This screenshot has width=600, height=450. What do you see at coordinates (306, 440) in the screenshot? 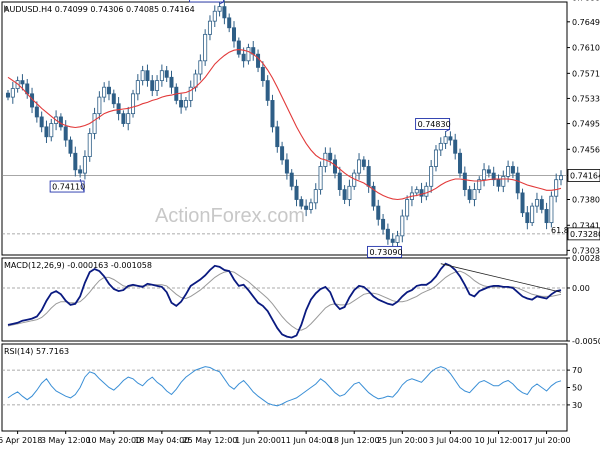
I see `x-tick-label: 11 Jun 04:00` at bounding box center [306, 440].